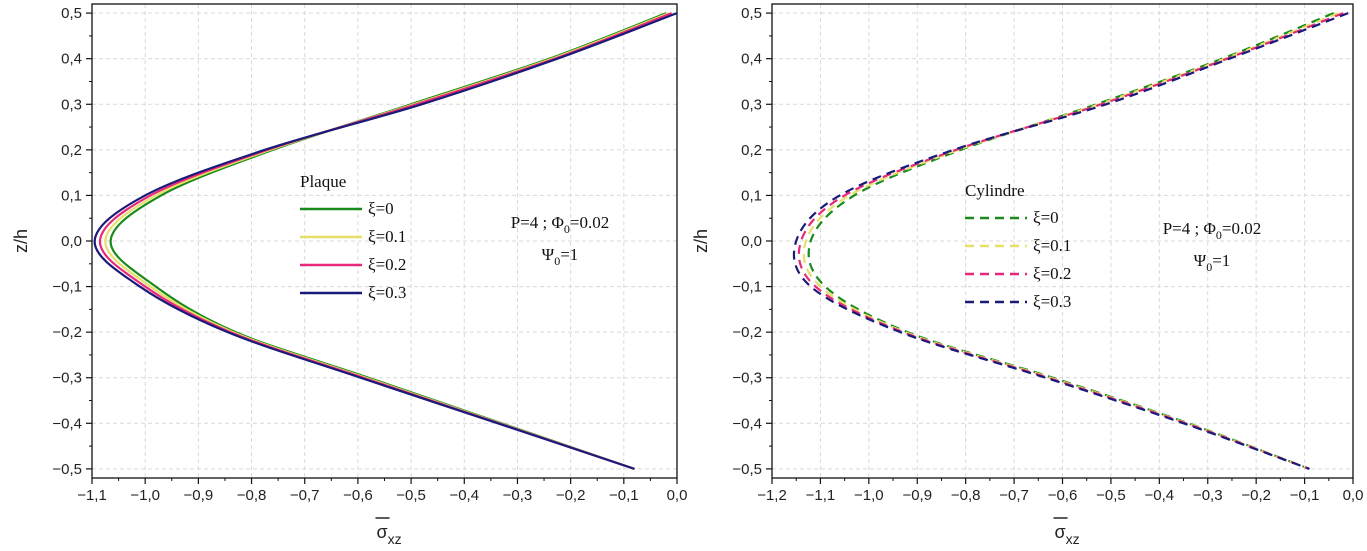  I want to click on legend-title: Plaque, so click(323, 181).